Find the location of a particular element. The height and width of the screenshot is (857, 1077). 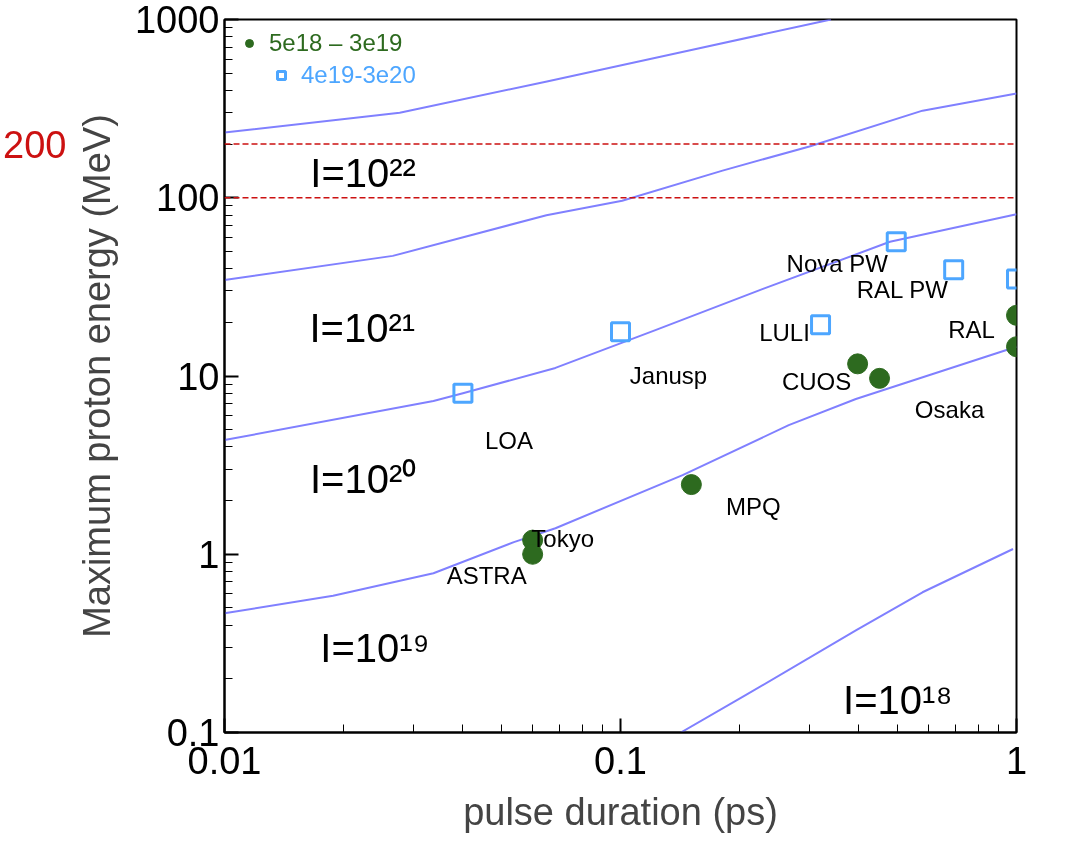

ref-line-label: 200 is located at coordinates (35, 144).